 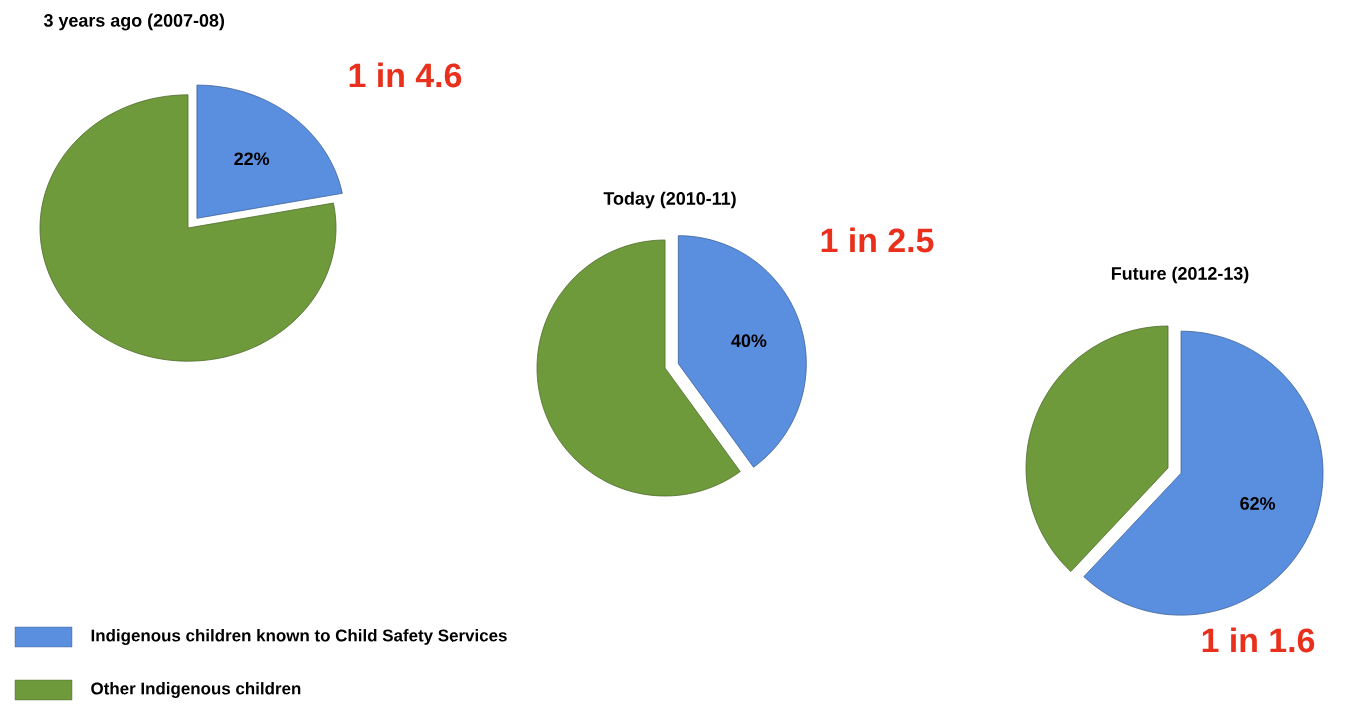 What do you see at coordinates (134, 22) in the screenshot?
I see `chart-title: 3 years ago (2007-08)` at bounding box center [134, 22].